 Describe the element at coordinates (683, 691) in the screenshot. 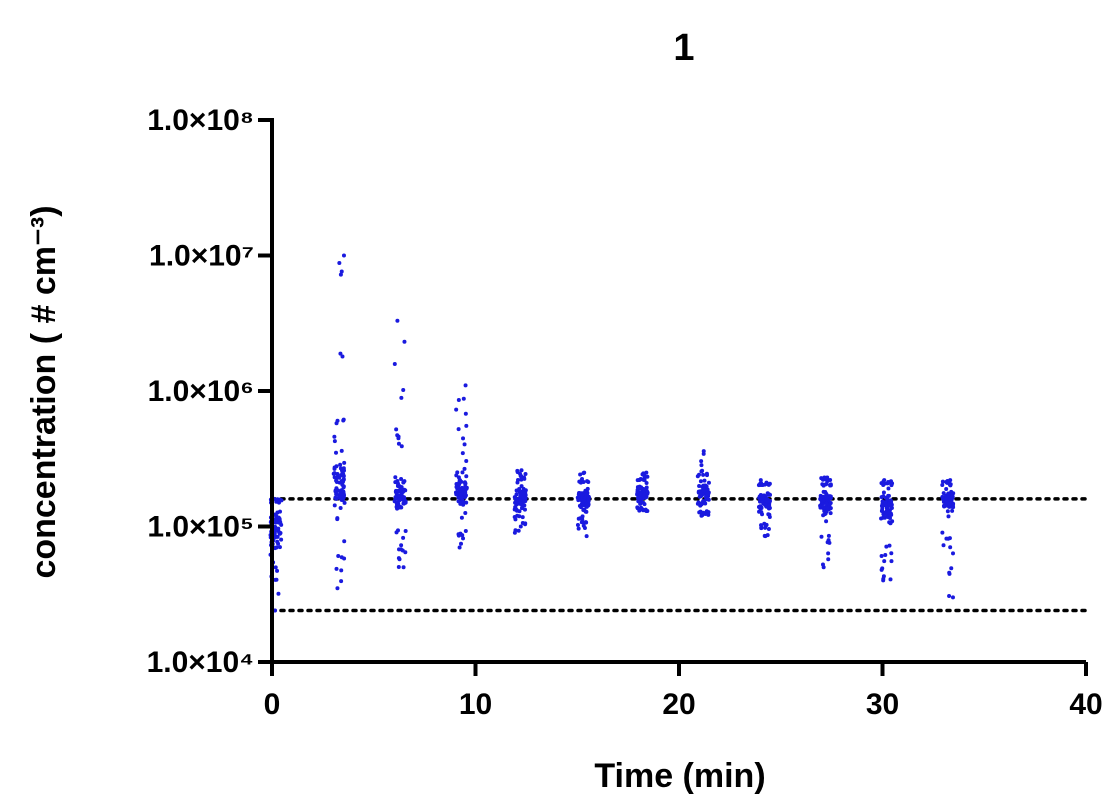

I see `x-axis-ticks: 0 10 20 30 40` at that location.